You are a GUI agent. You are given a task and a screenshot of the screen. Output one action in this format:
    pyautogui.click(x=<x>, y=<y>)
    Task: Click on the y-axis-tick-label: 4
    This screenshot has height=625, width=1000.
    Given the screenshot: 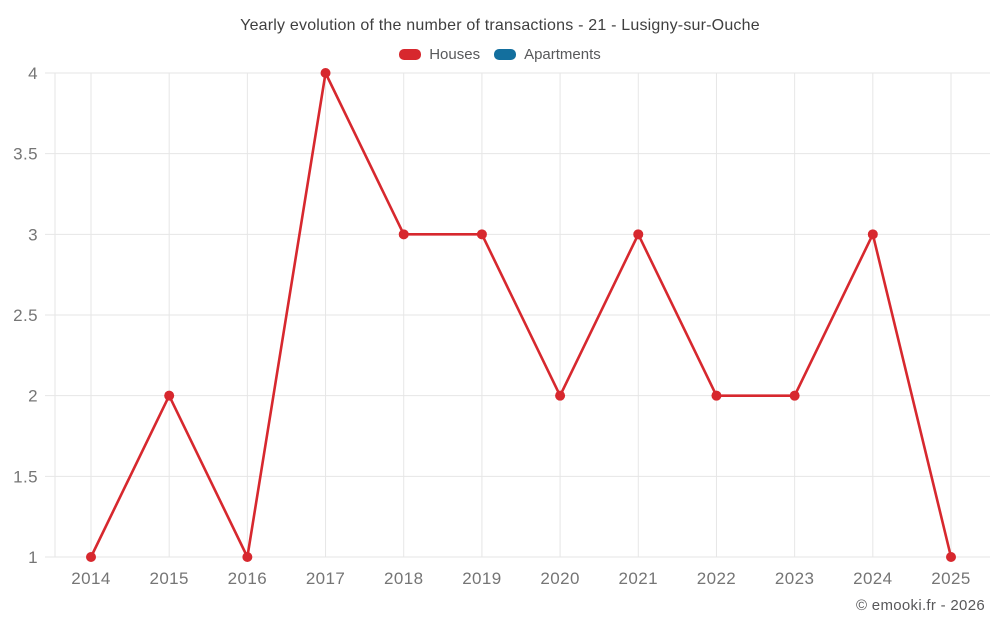 What is the action you would take?
    pyautogui.click(x=33, y=73)
    